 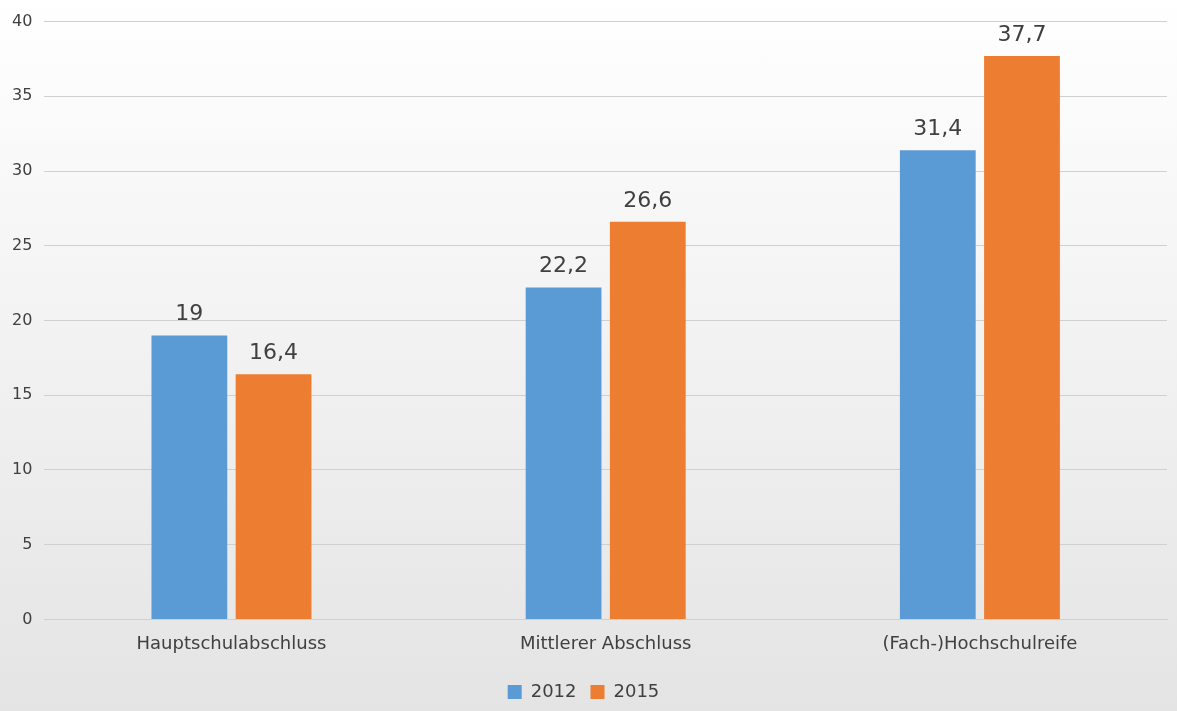 I want to click on y-tick-label: 20, so click(x=22, y=319).